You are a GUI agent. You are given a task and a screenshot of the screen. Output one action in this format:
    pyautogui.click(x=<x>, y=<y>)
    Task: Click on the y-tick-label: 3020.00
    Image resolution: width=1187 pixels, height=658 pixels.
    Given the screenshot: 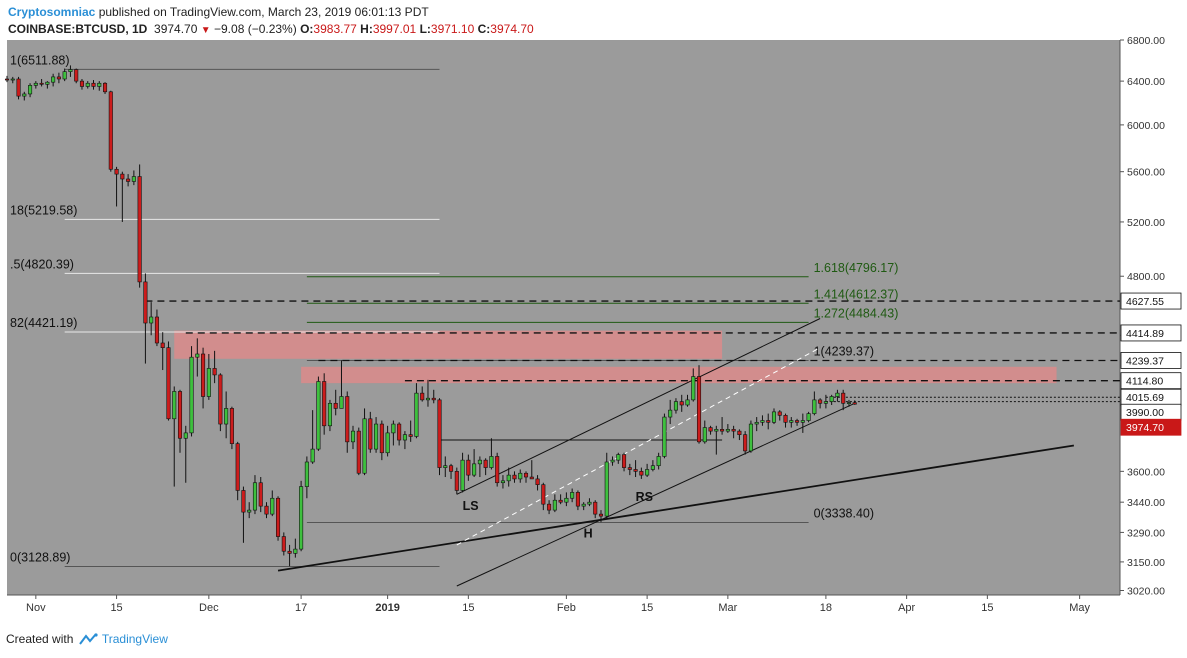 What is the action you would take?
    pyautogui.click(x=1146, y=591)
    